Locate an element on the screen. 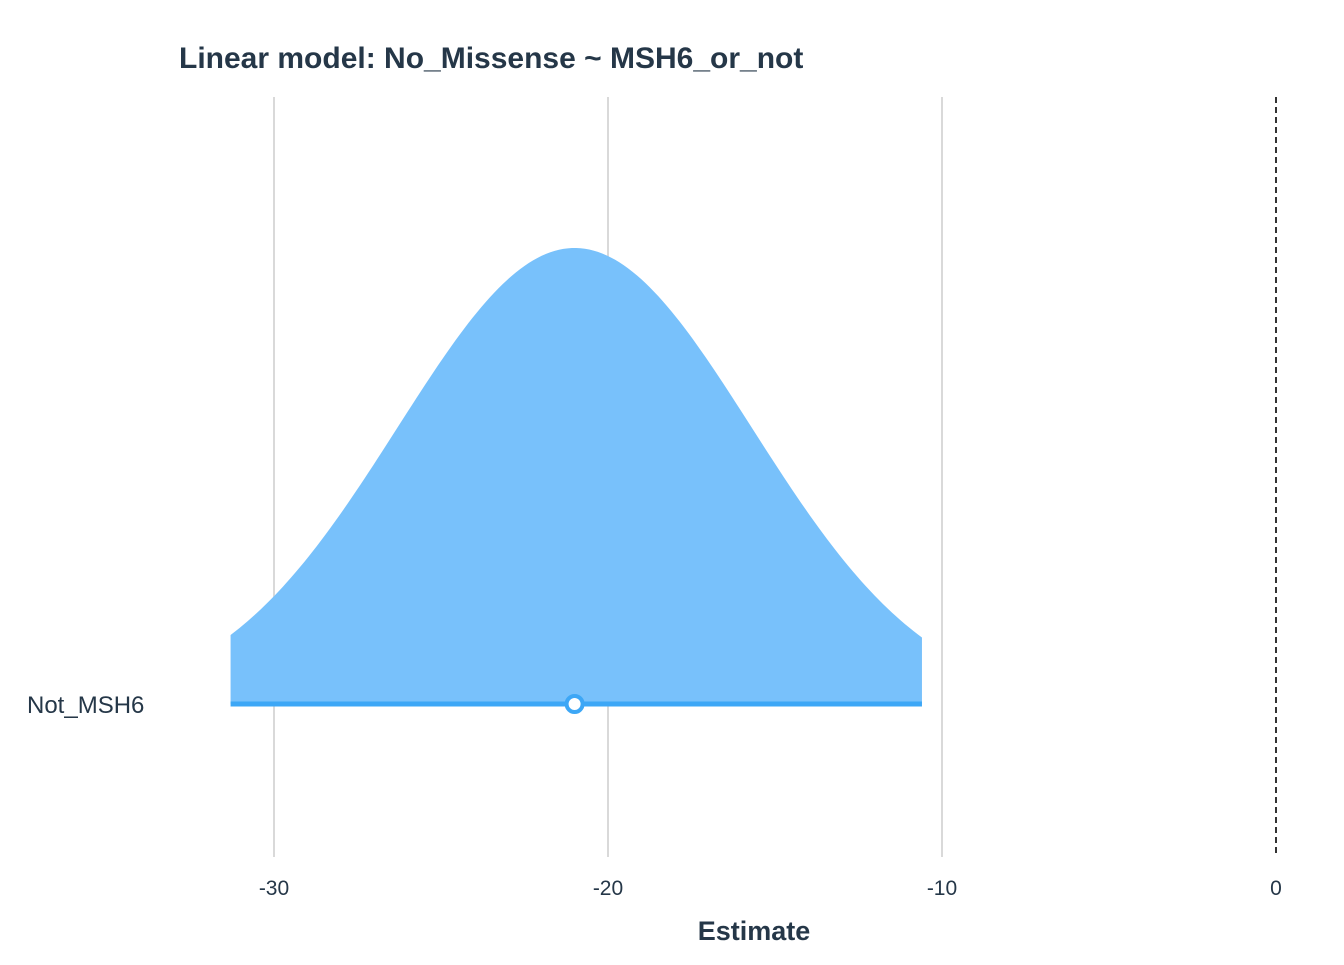  point-estimate-marker is located at coordinates (574, 704).